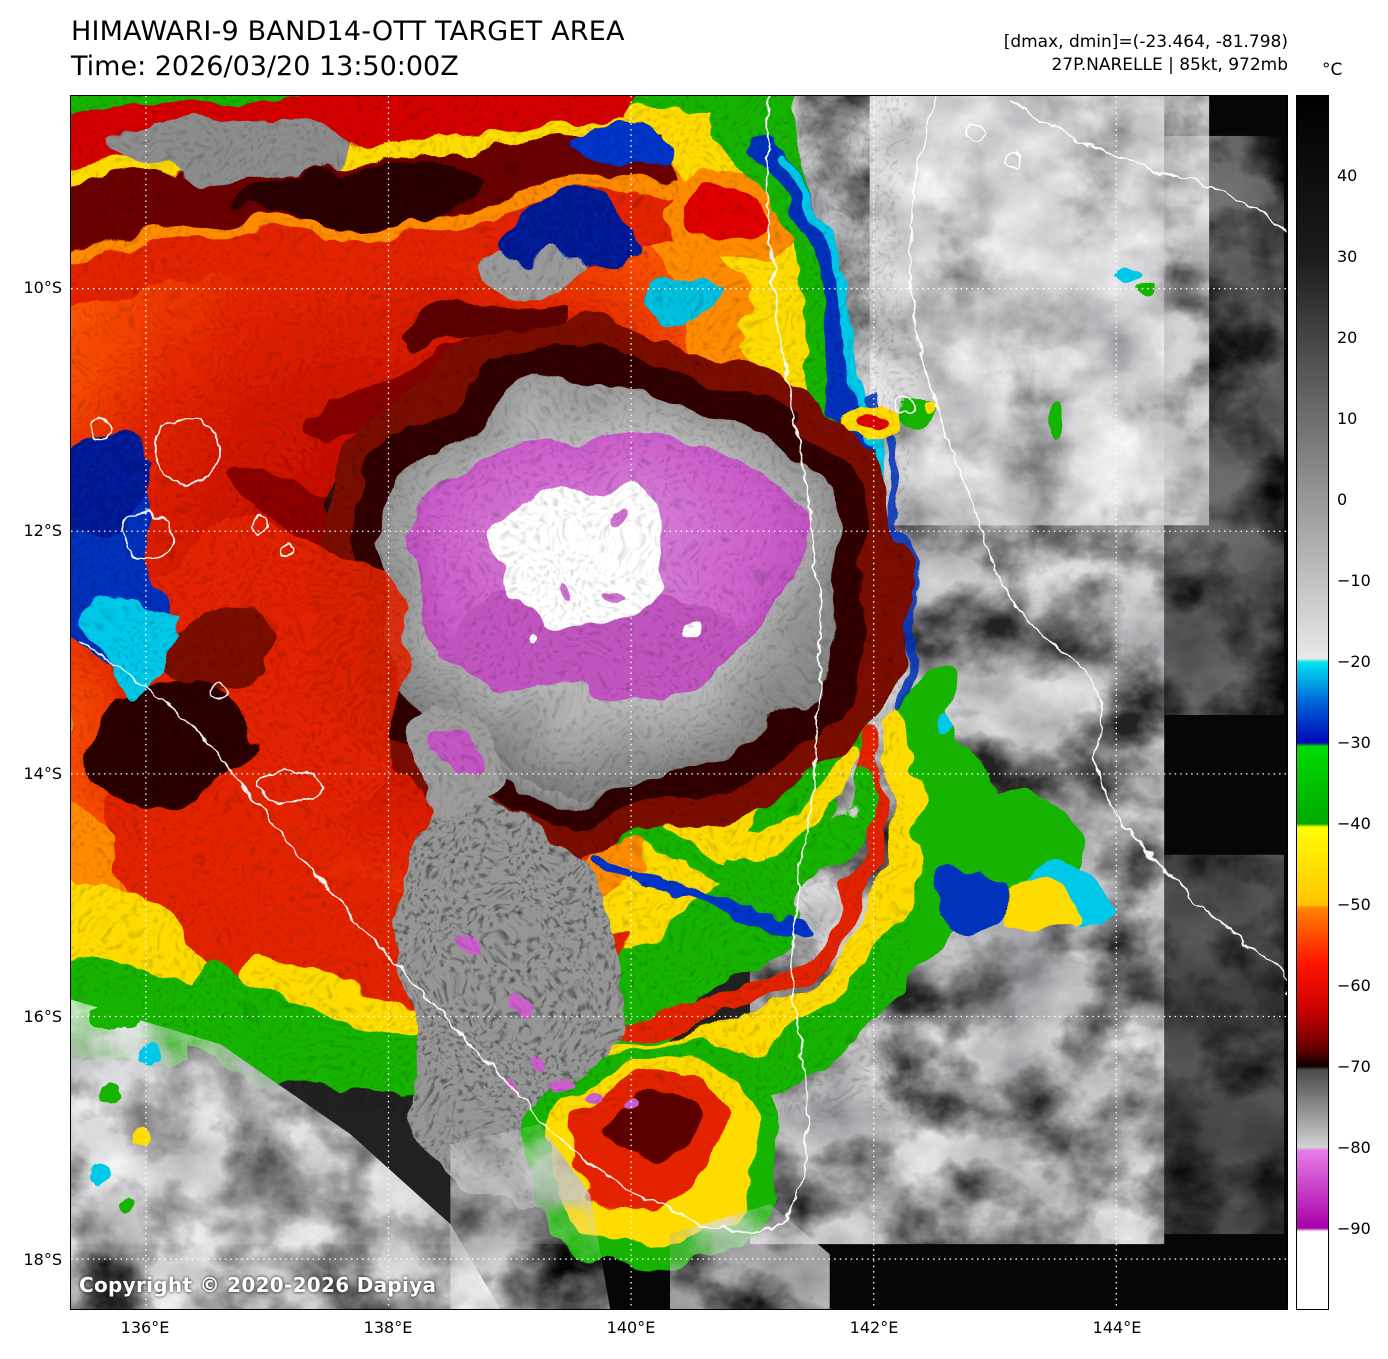  What do you see at coordinates (1354, 1228) in the screenshot?
I see `colorbar-tick-label: −90` at bounding box center [1354, 1228].